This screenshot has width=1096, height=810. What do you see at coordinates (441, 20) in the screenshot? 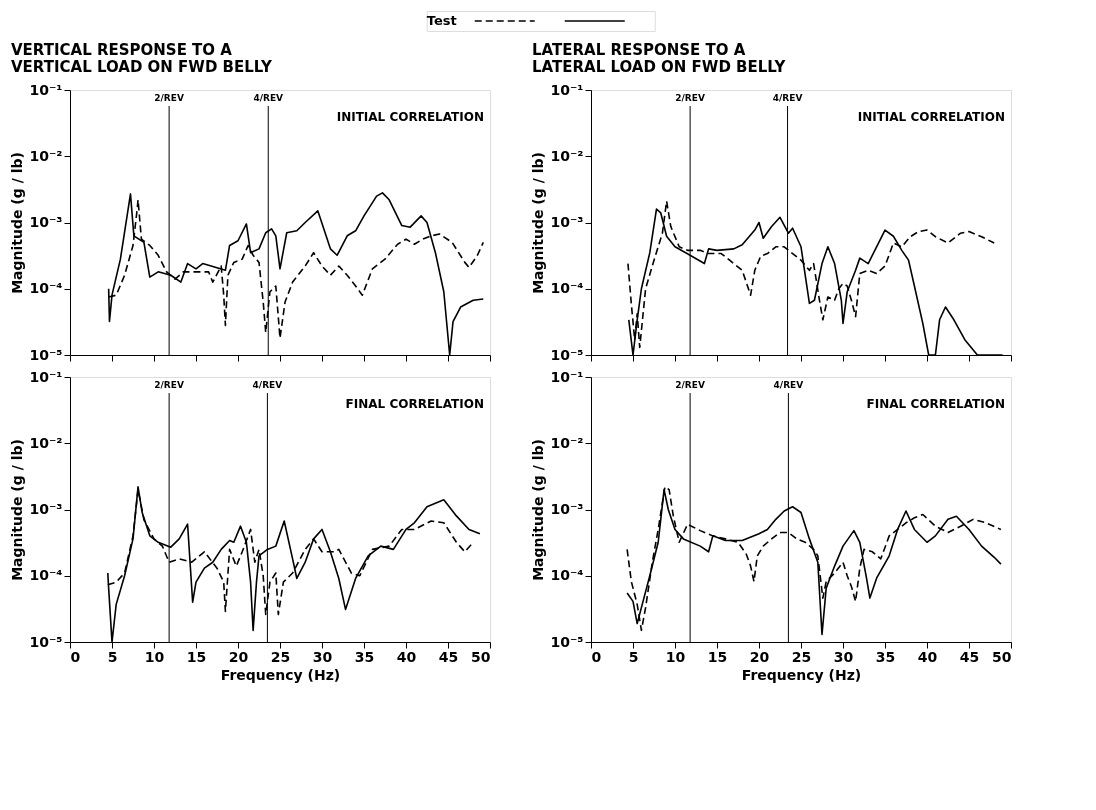
I see `legend-label: Test` at bounding box center [441, 20].